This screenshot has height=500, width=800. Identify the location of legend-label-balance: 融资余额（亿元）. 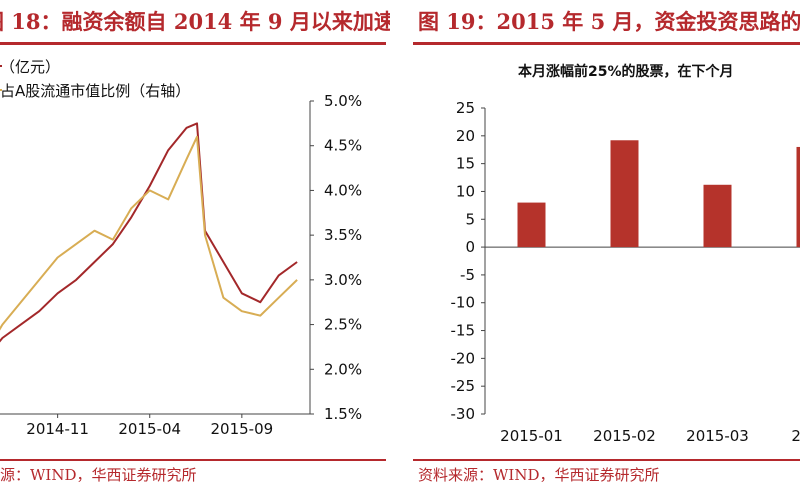
(30, 67).